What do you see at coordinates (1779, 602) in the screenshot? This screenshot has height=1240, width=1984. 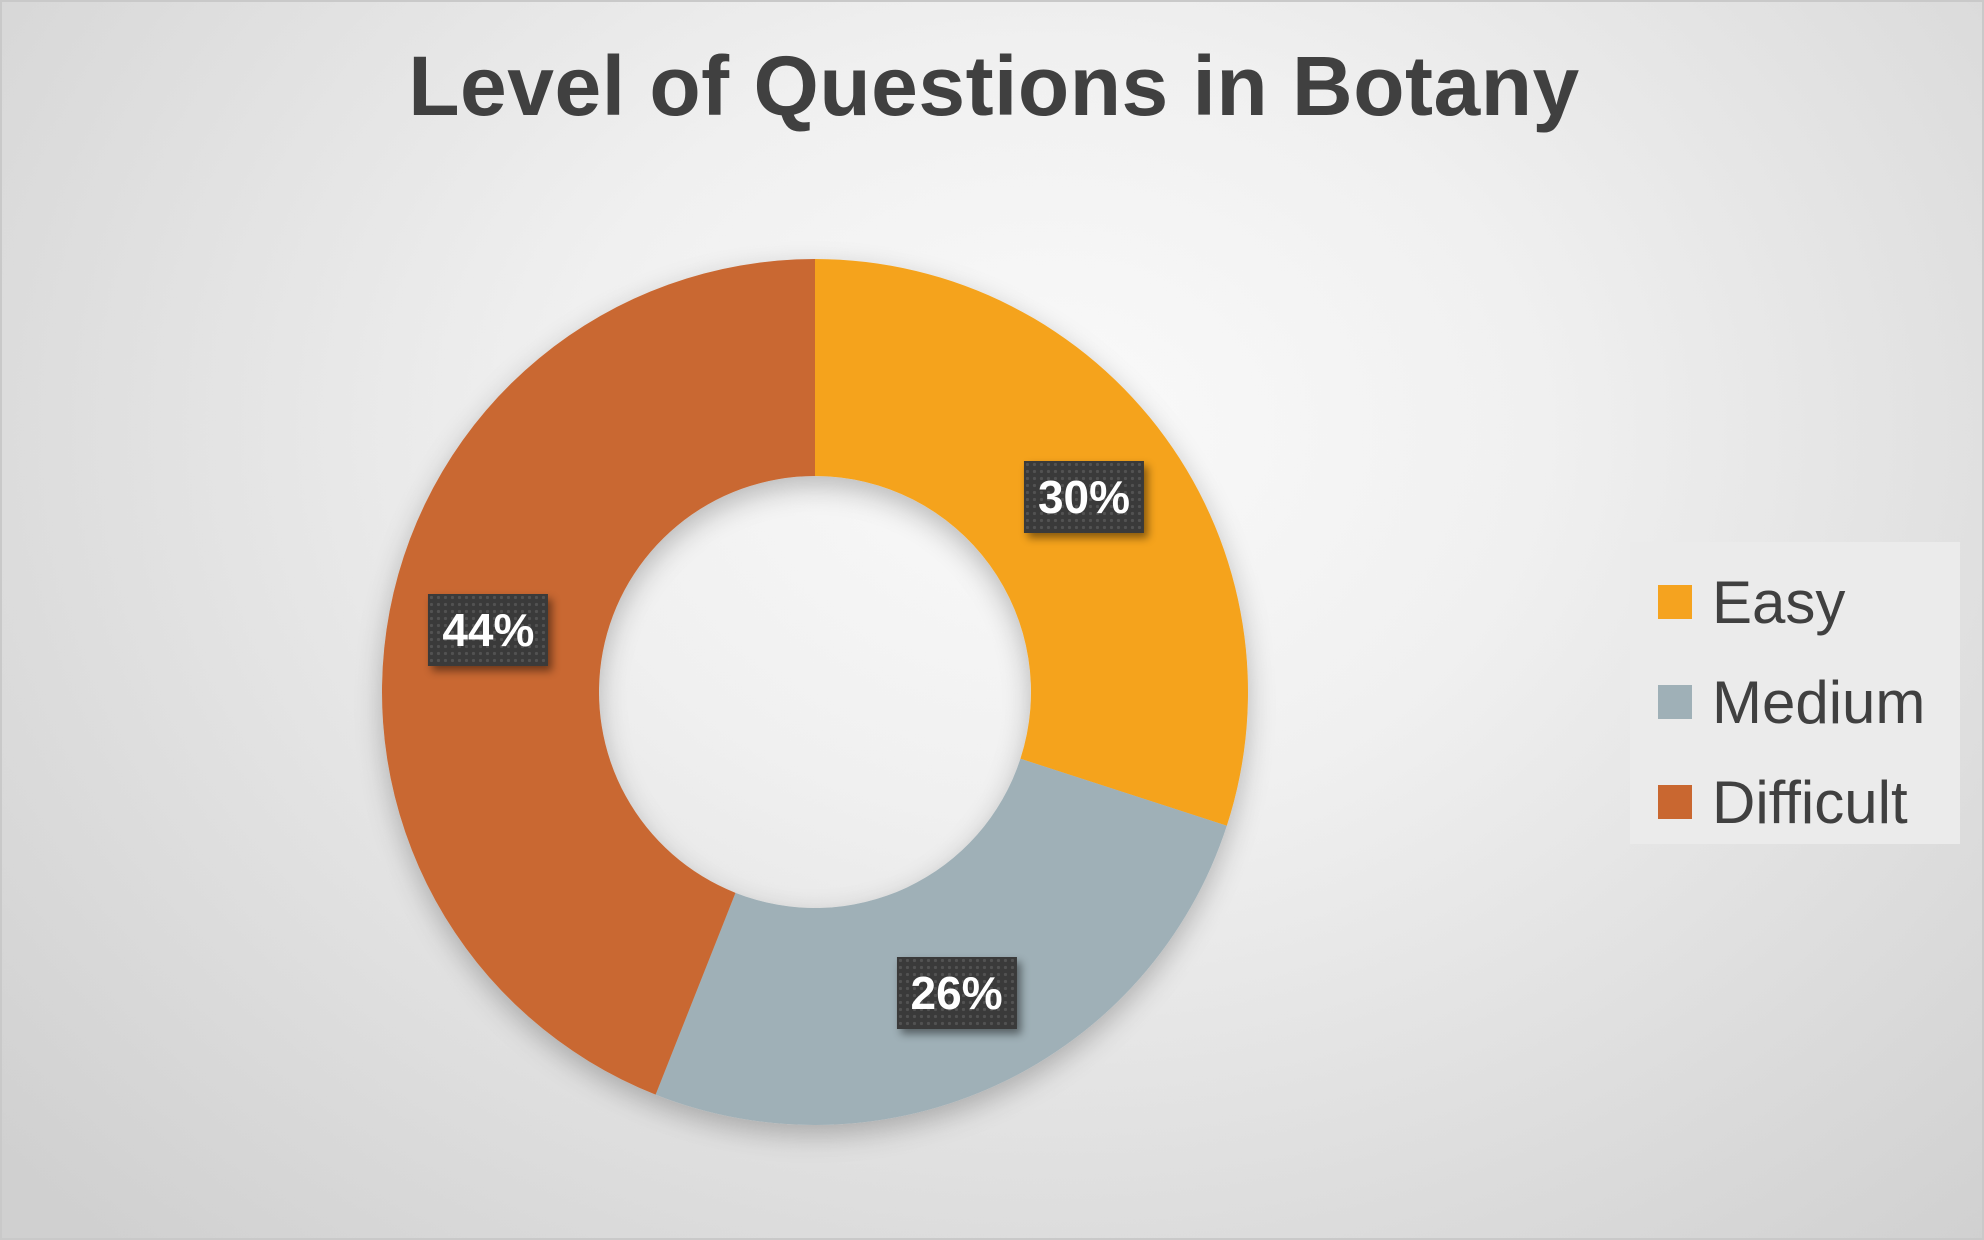 I see `legend-label-easy: Easy` at bounding box center [1779, 602].